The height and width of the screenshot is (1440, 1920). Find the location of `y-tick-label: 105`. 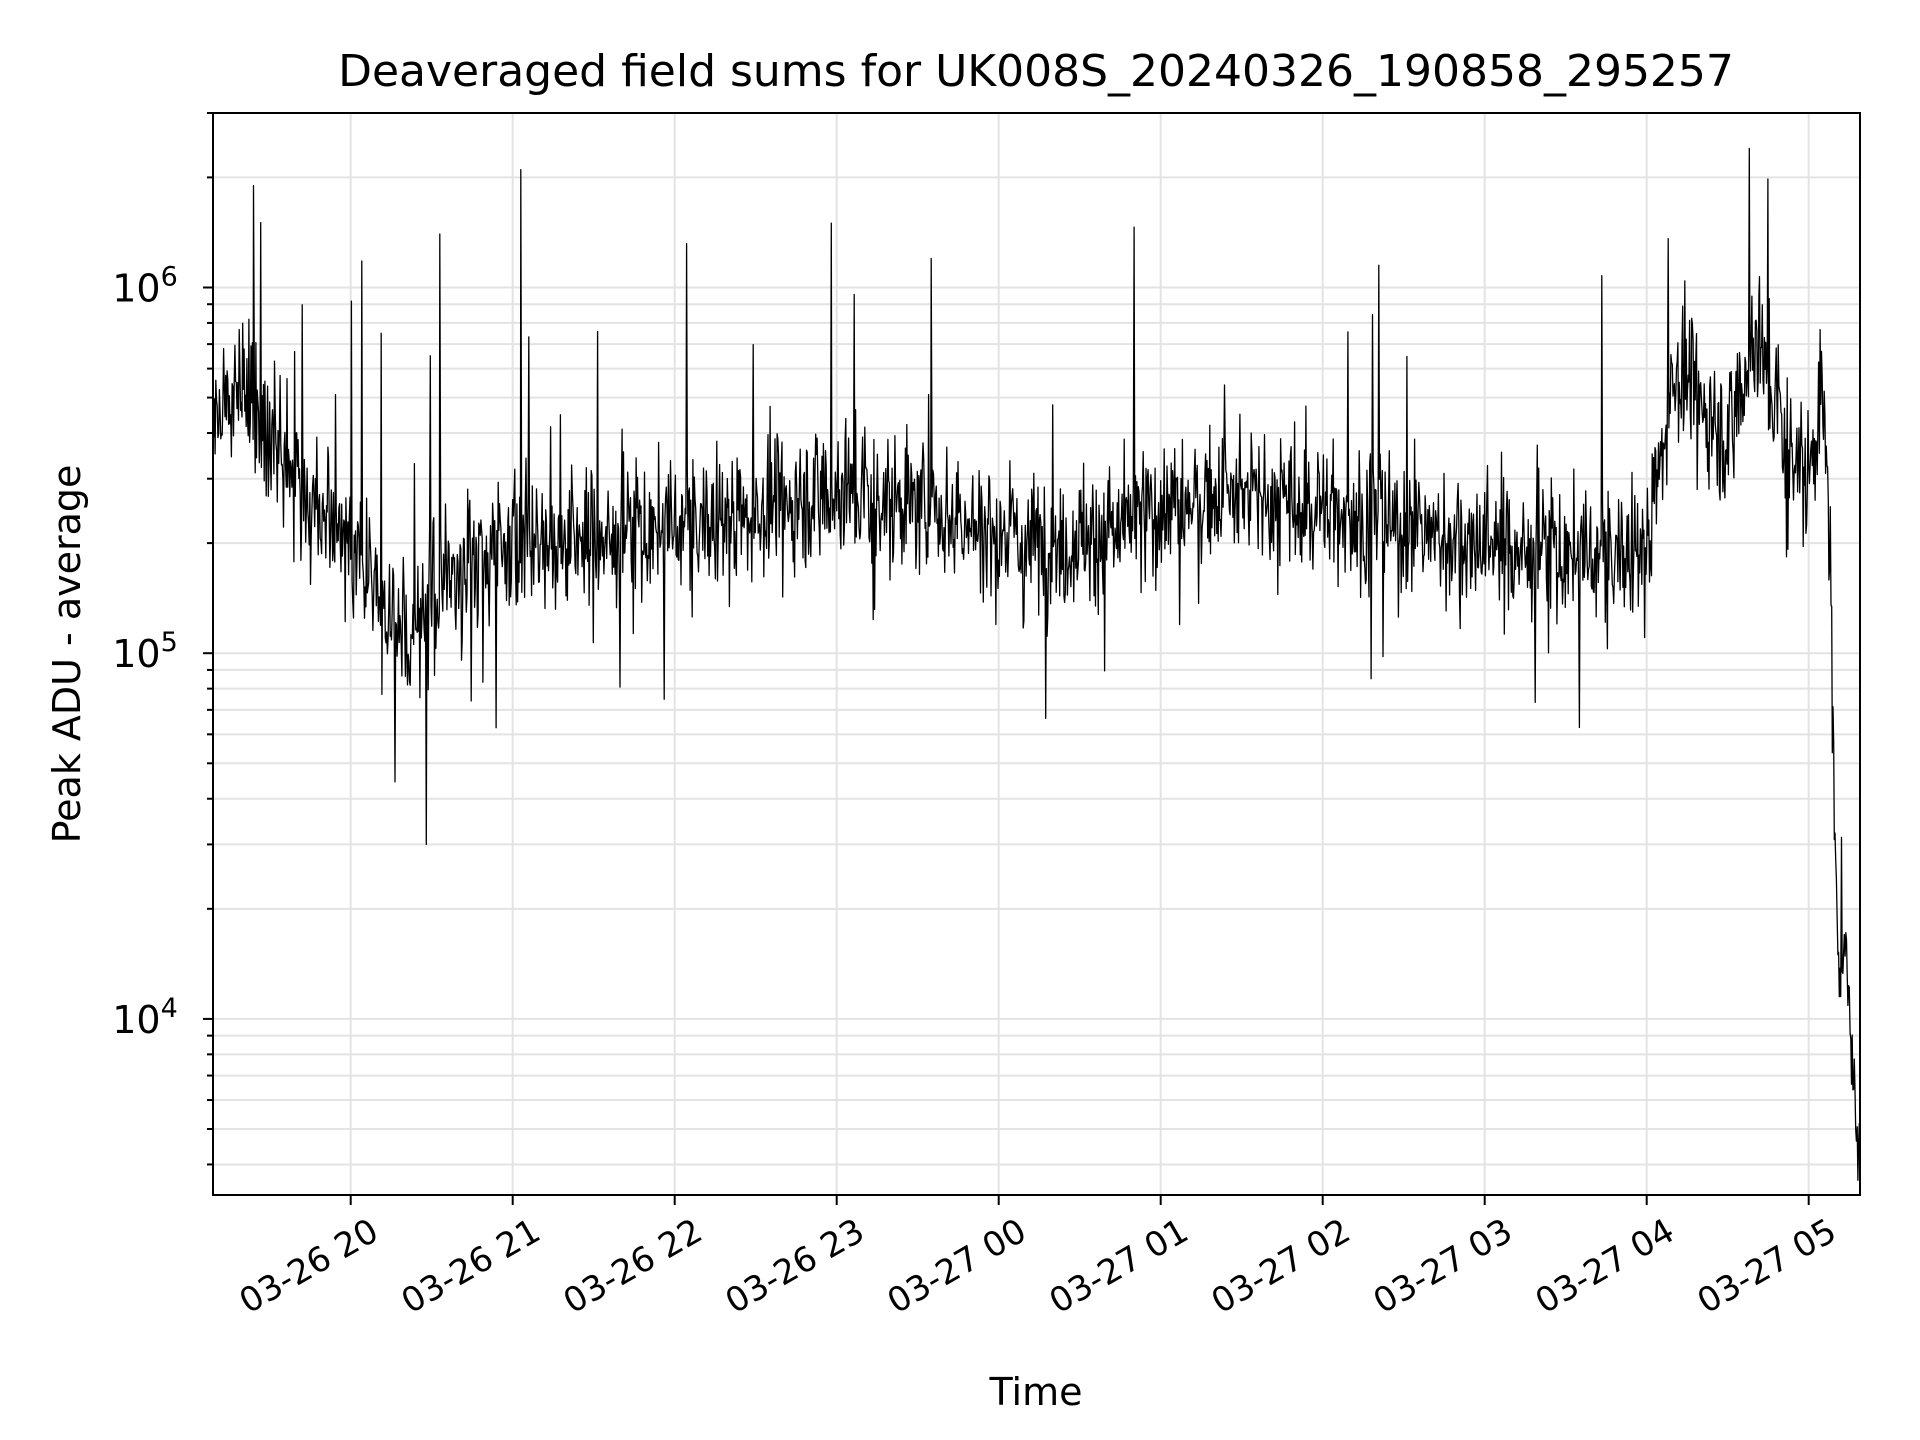

y-tick-label: 105 is located at coordinates (145, 651).